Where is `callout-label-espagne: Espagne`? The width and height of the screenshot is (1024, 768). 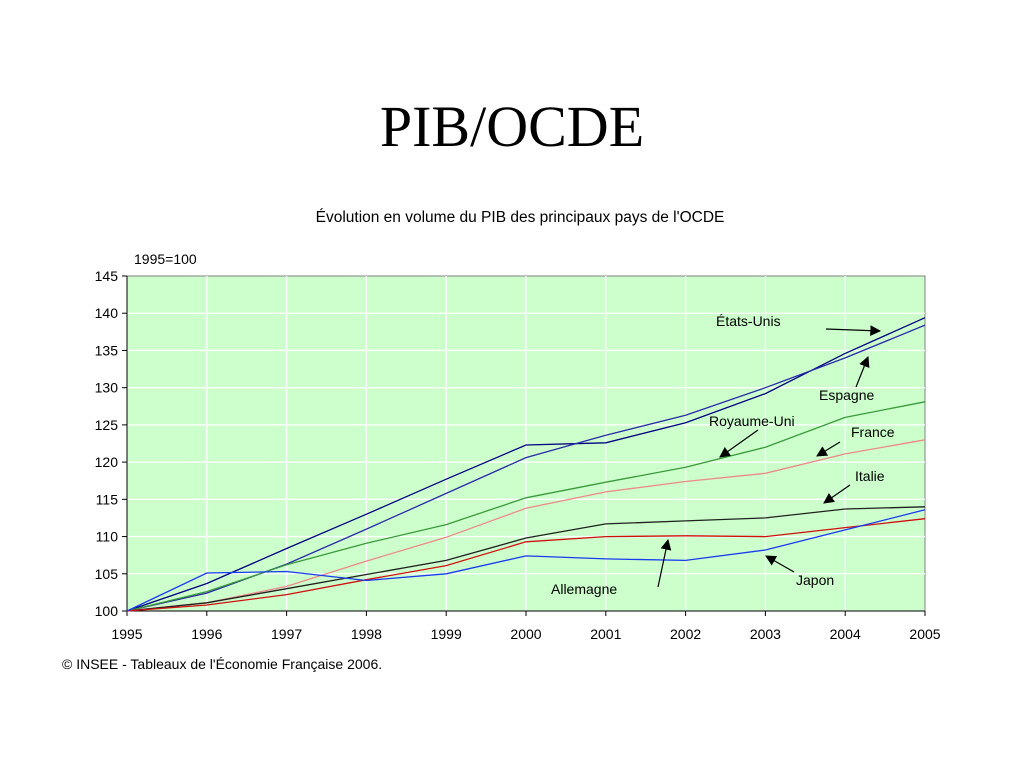
callout-label-espagne: Espagne is located at coordinates (846, 395).